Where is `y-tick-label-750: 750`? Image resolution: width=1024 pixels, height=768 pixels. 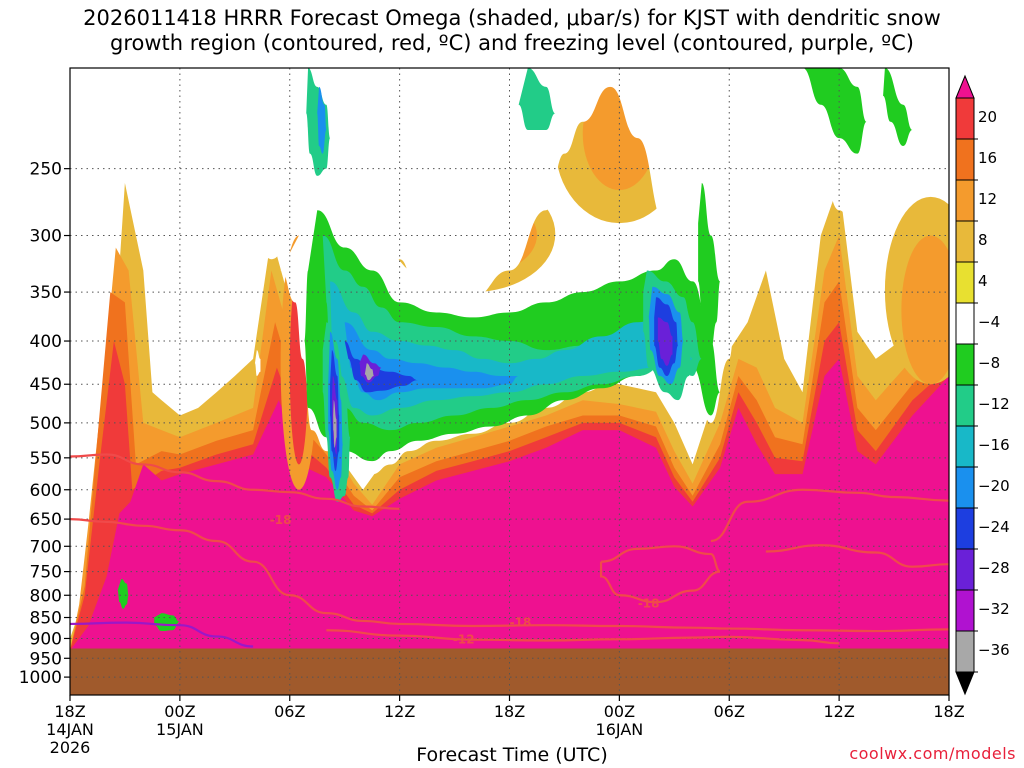 y-tick-label-750: 750 is located at coordinates (46, 573).